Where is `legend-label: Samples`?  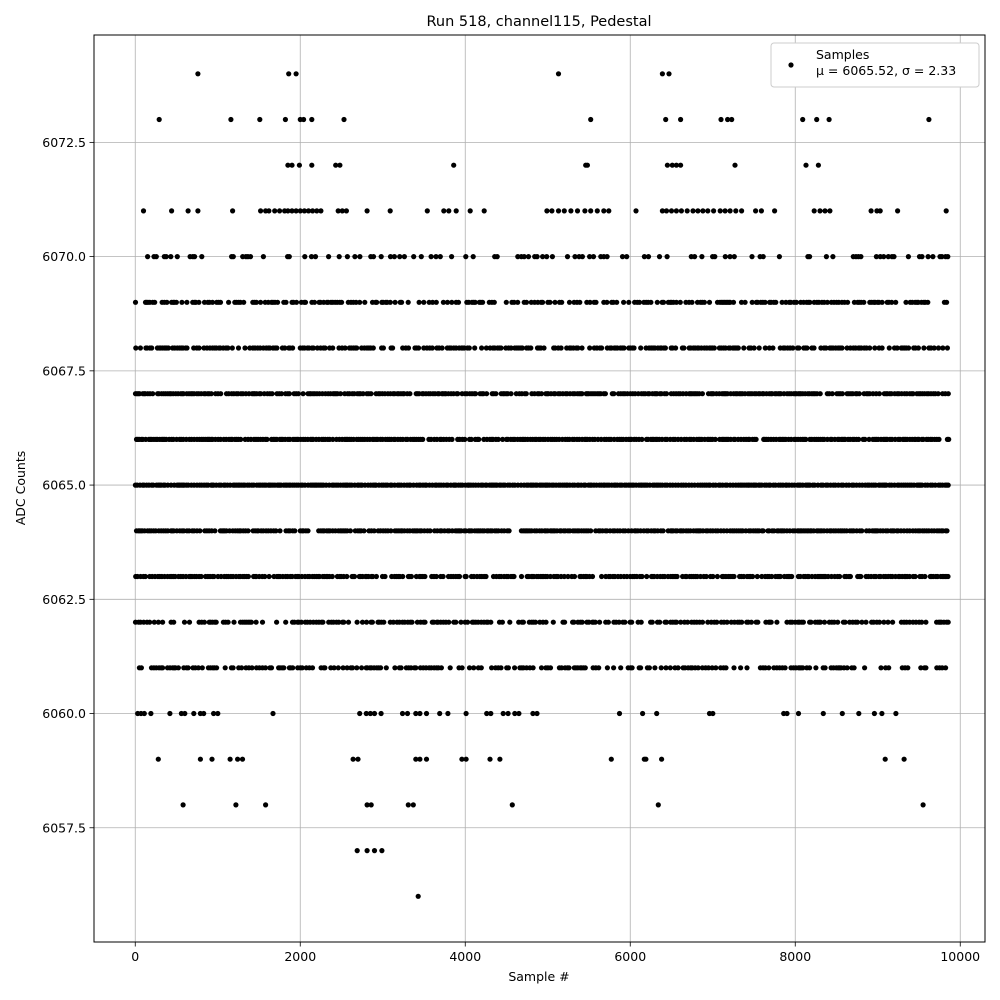 legend-label: Samples is located at coordinates (842, 54).